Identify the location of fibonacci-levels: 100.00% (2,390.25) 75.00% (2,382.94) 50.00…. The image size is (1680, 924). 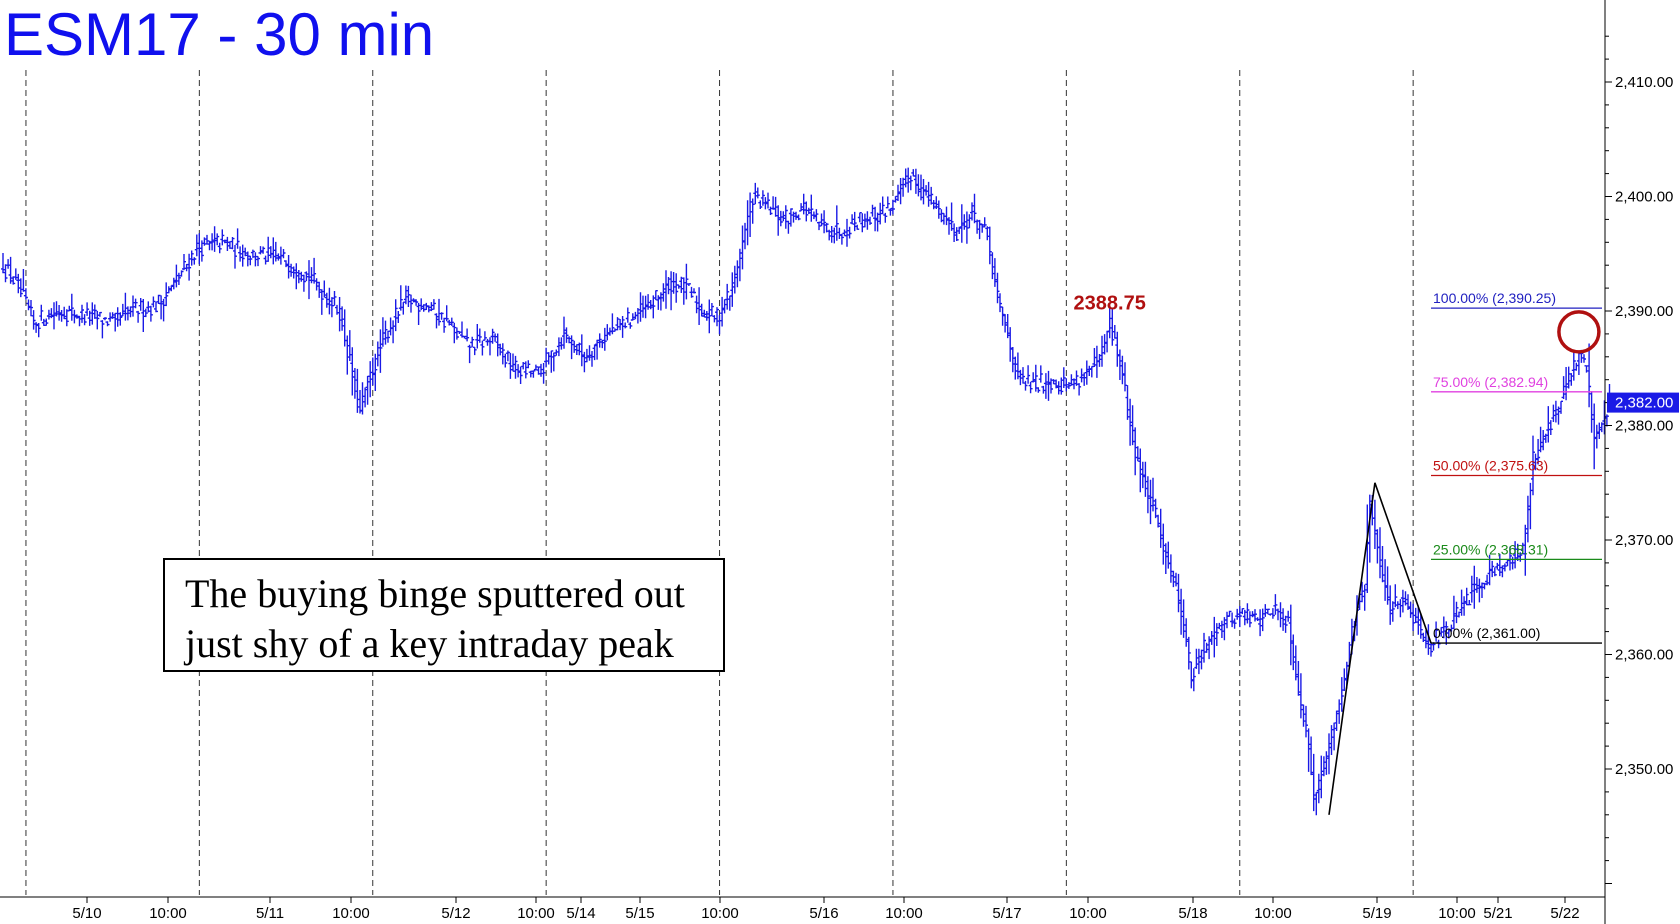
(1516, 467).